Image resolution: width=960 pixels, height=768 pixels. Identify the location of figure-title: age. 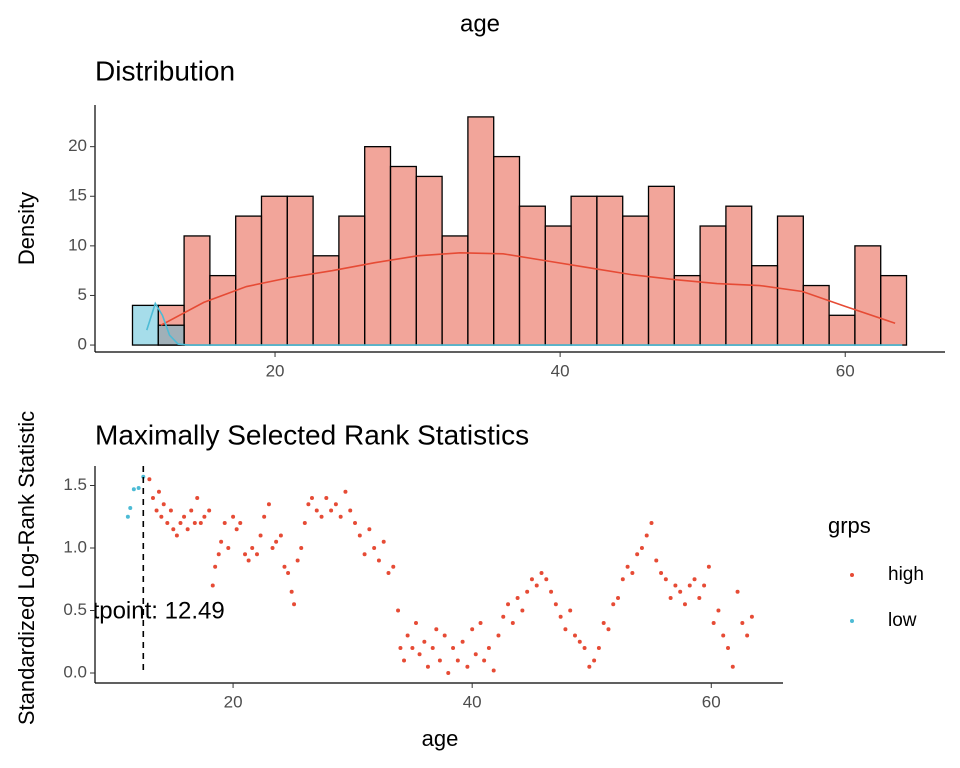
(480, 23).